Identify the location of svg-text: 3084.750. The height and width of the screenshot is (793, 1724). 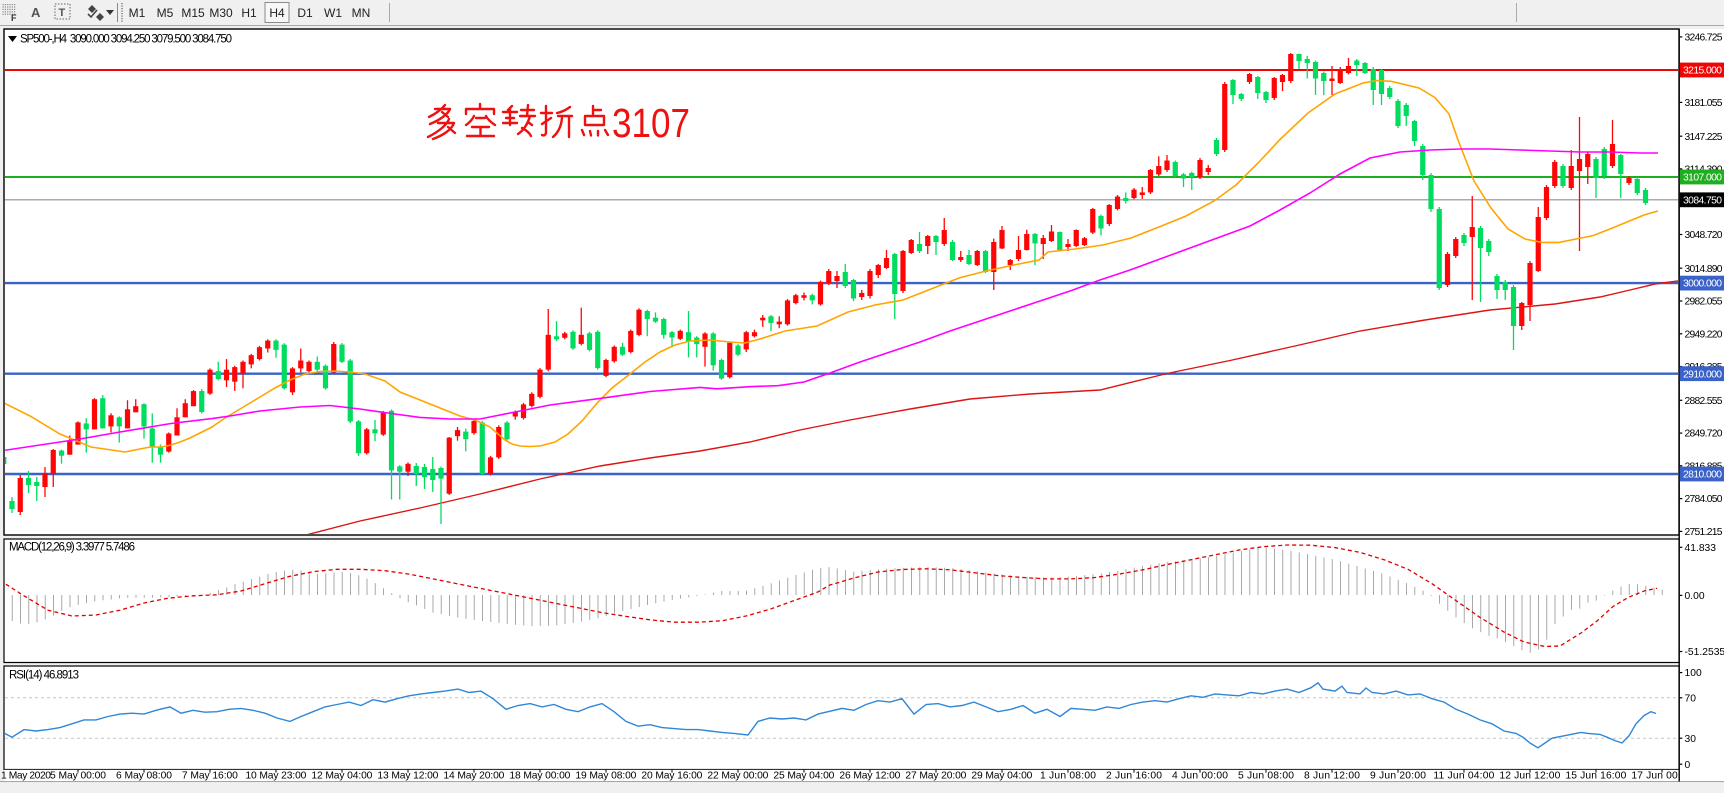
(1702, 200).